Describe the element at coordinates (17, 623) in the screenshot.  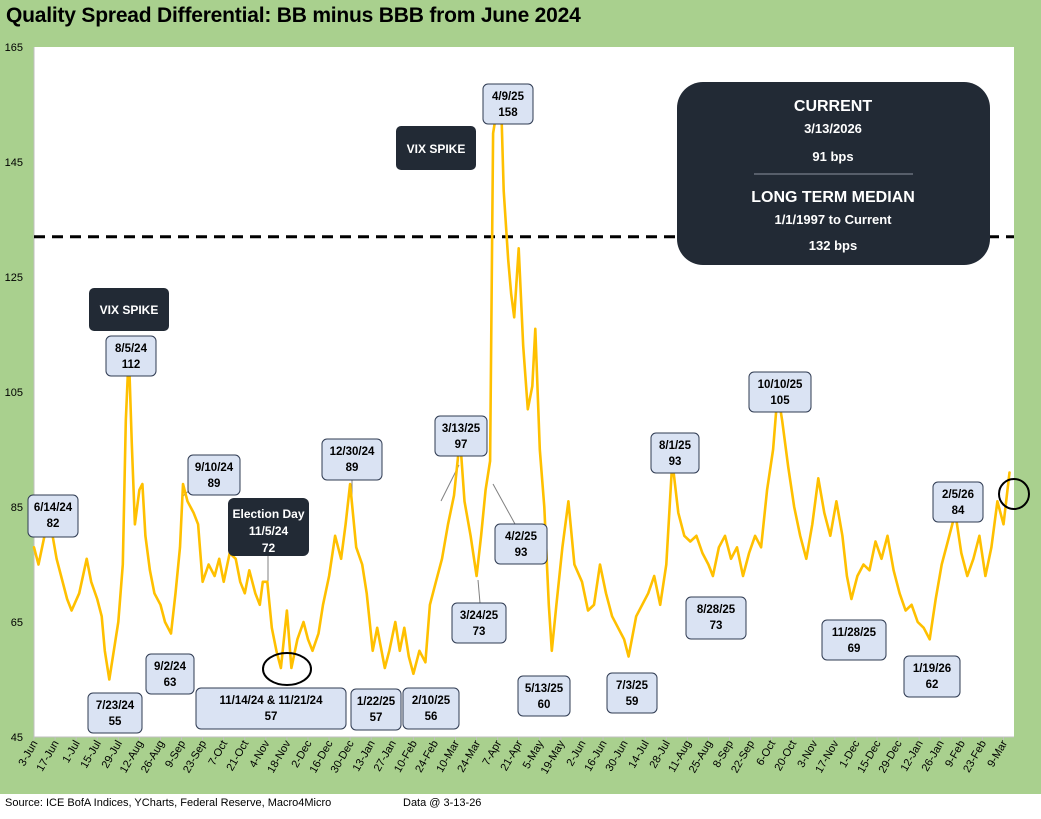
I see `y-tick-label: 65` at that location.